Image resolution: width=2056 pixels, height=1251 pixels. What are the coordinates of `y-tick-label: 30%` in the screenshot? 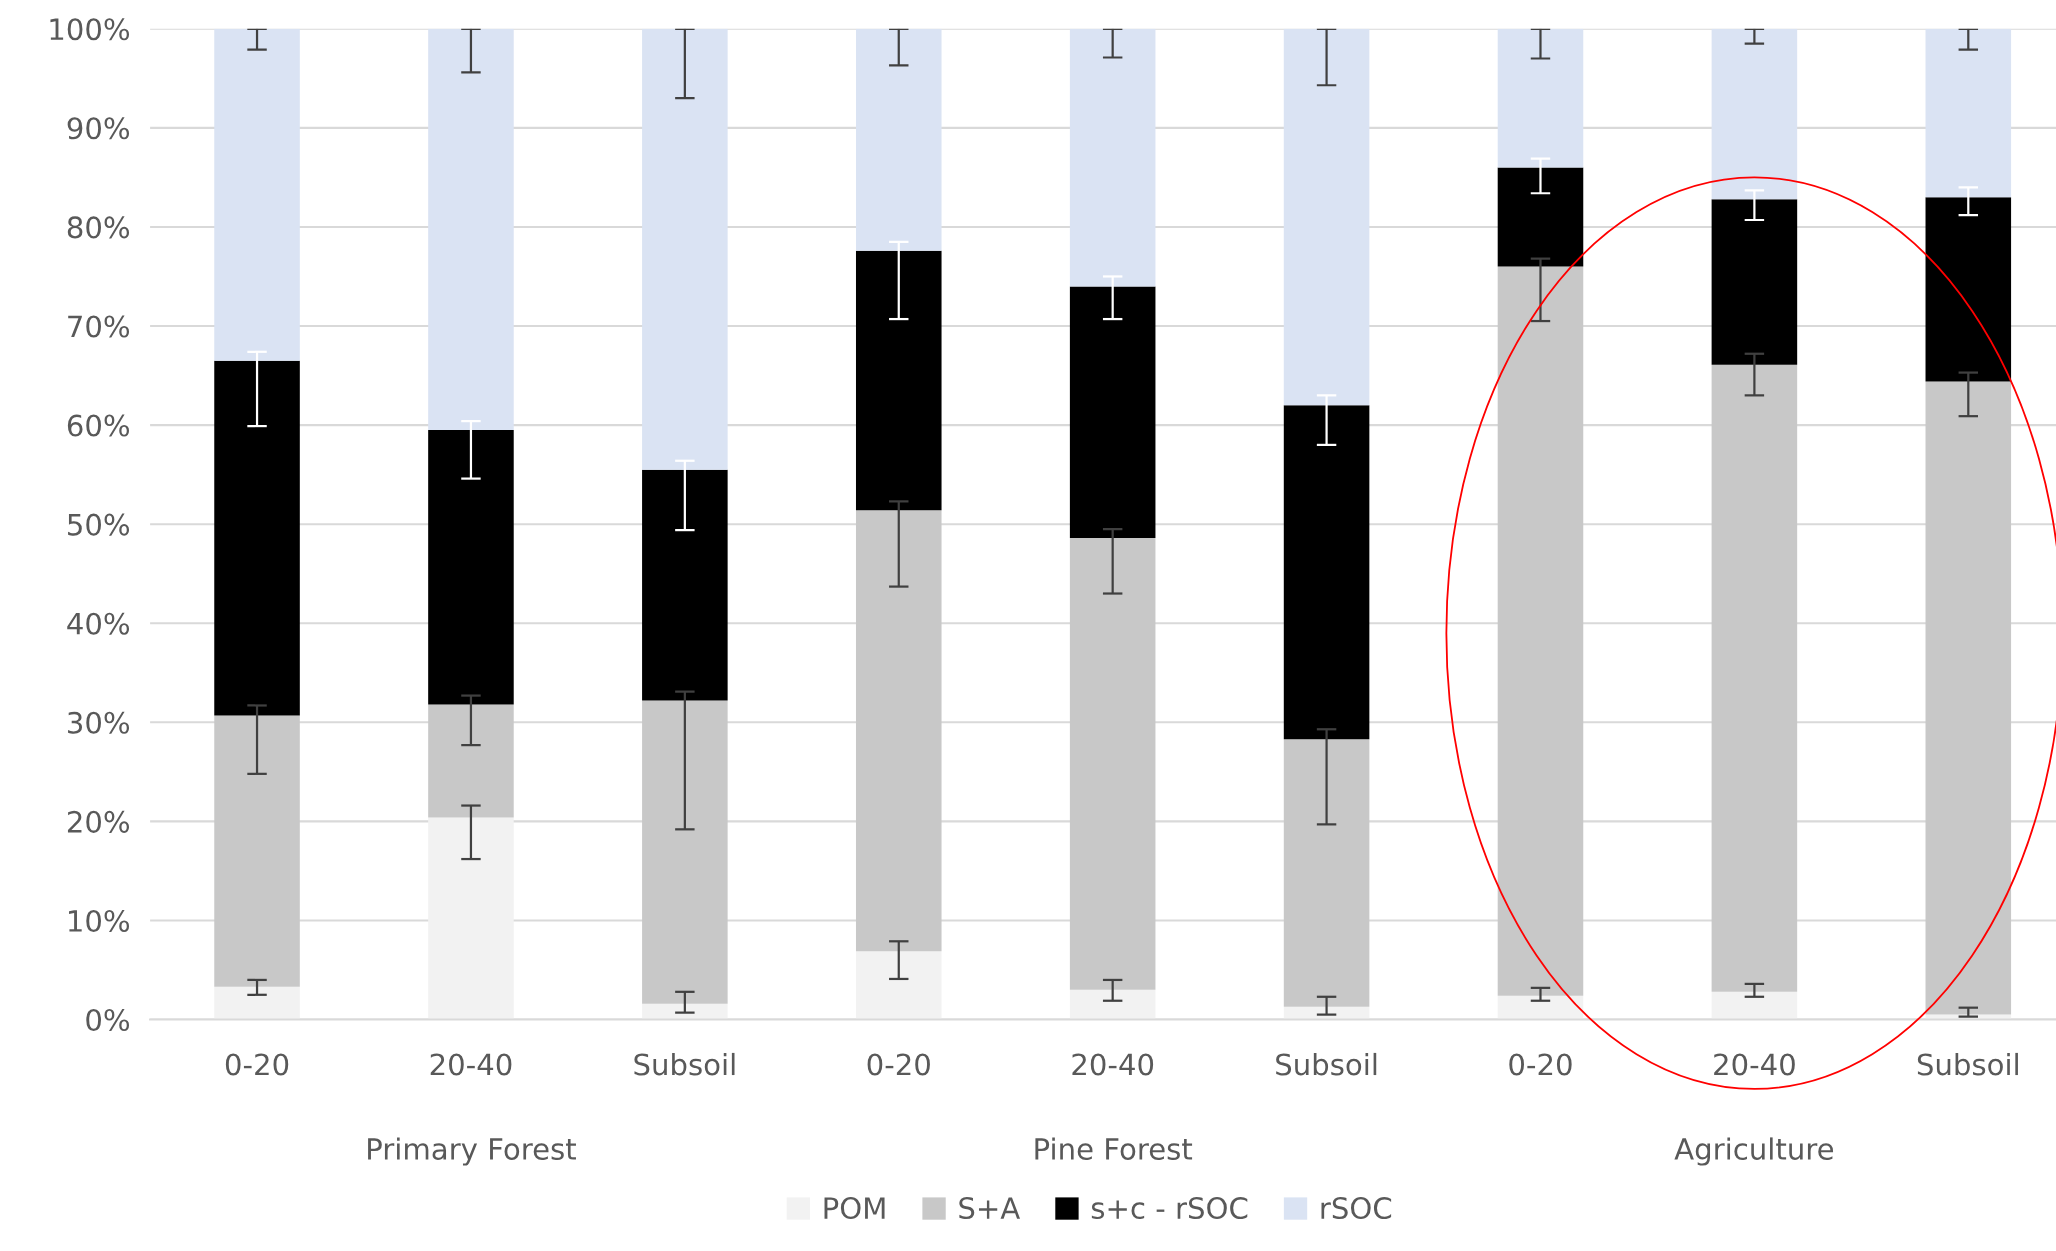 It's located at (99, 722).